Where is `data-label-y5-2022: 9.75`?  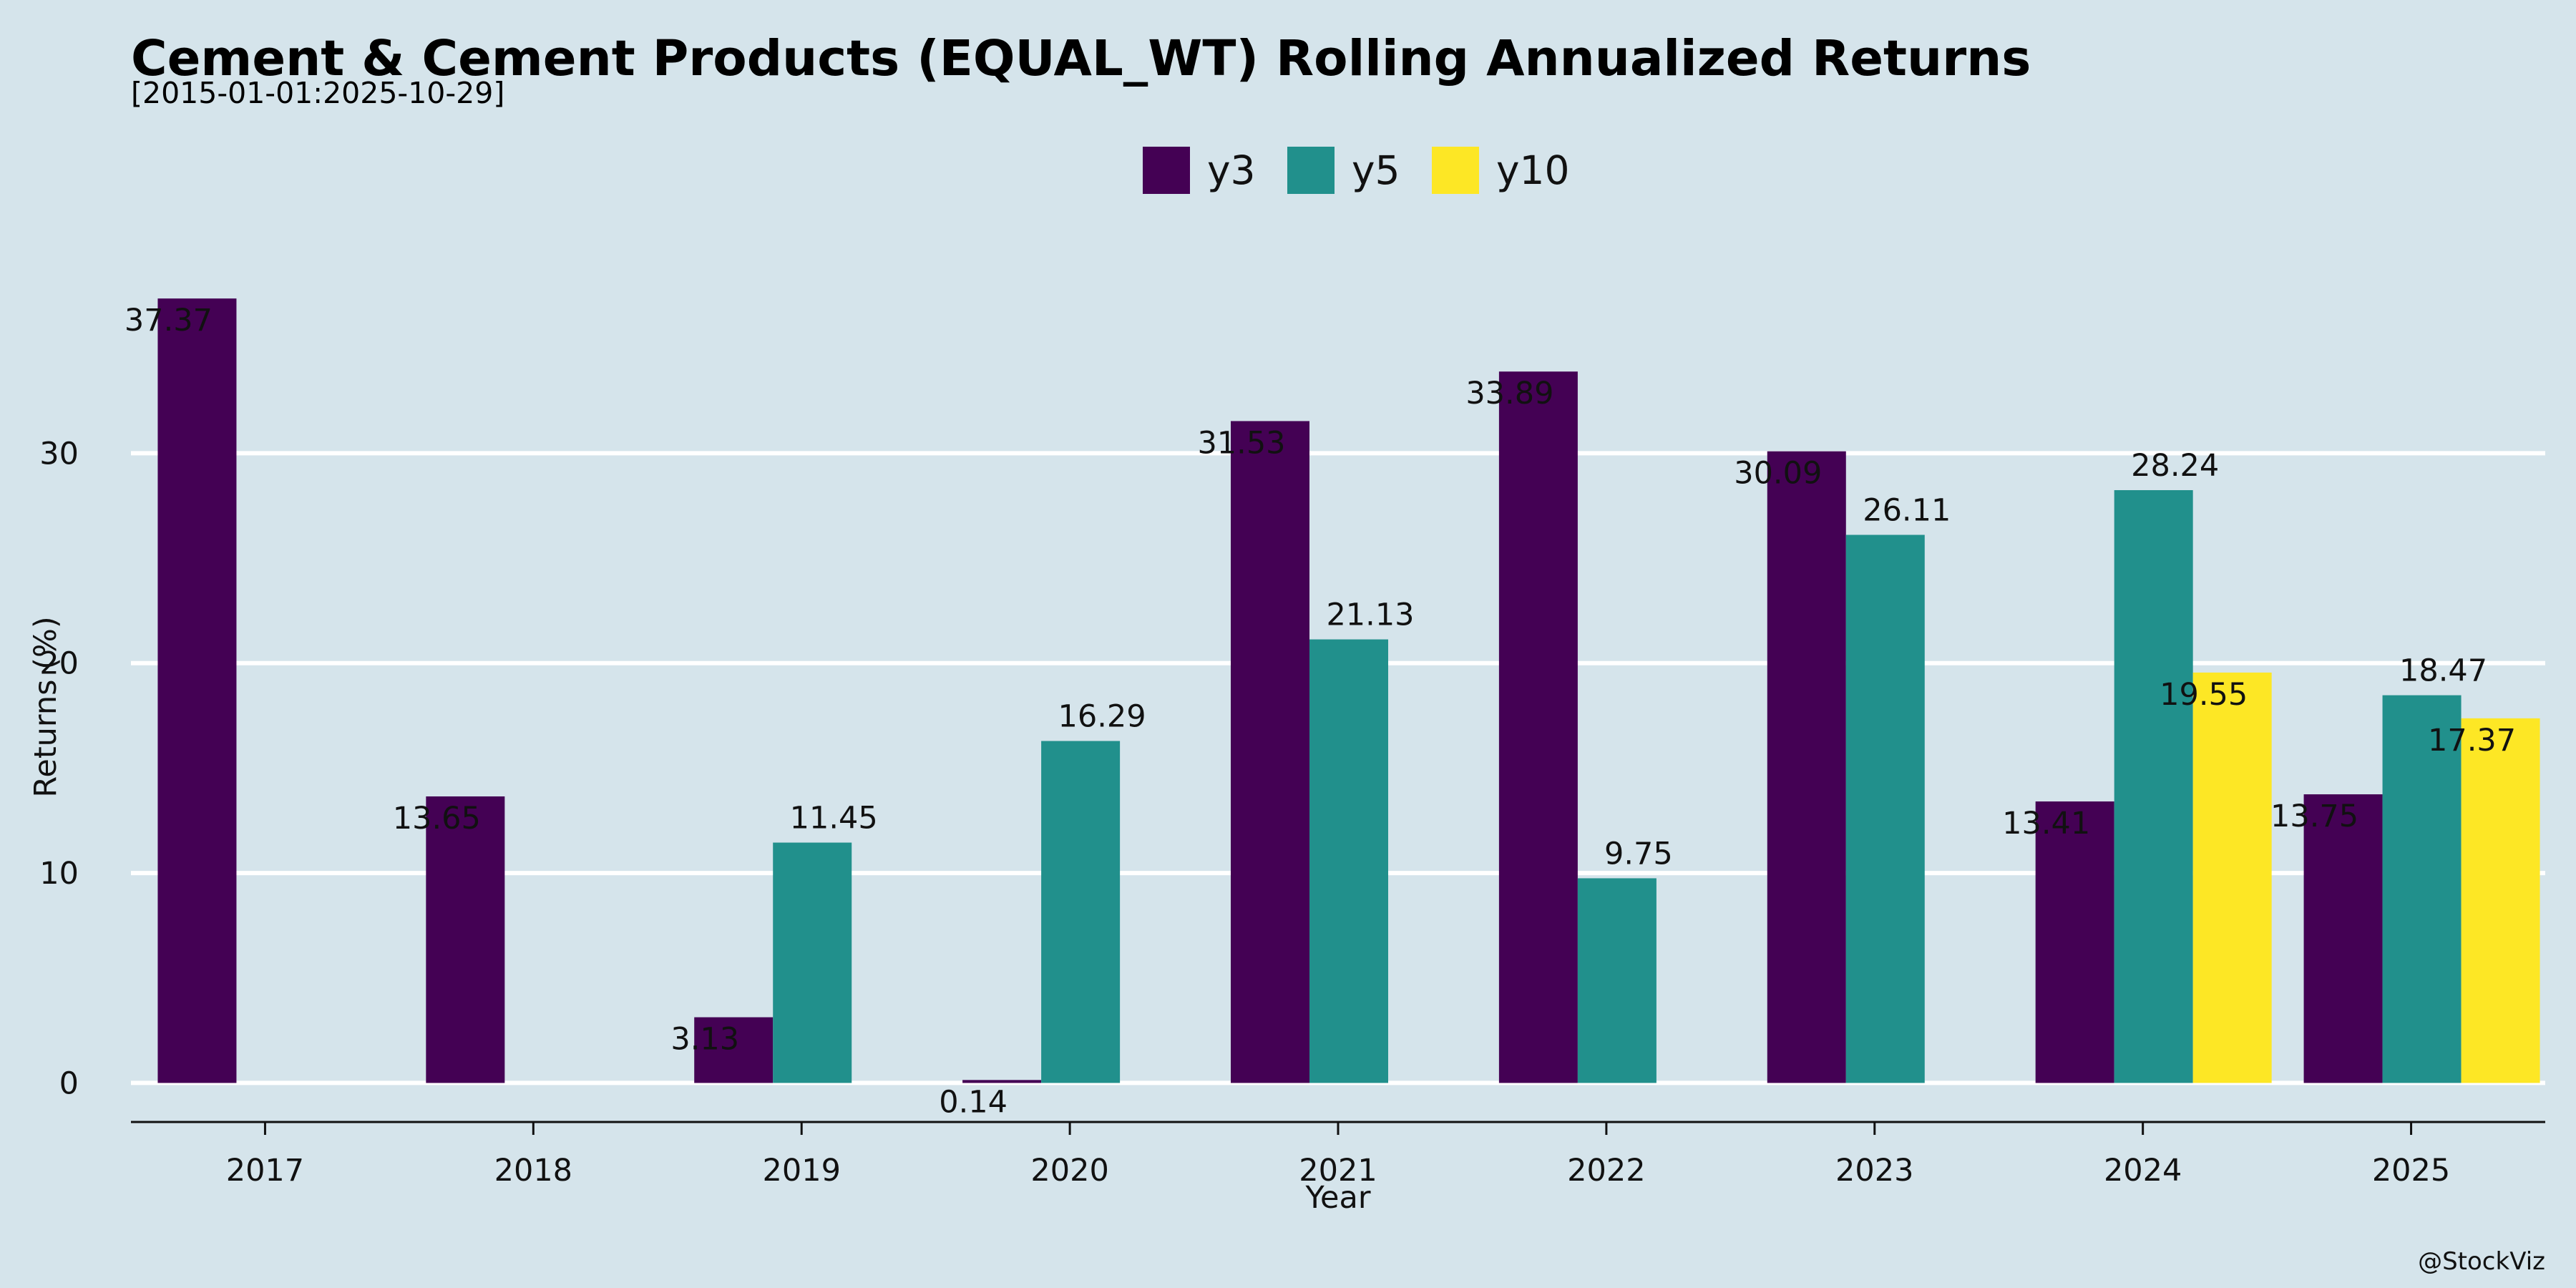 data-label-y5-2022: 9.75 is located at coordinates (1638, 854).